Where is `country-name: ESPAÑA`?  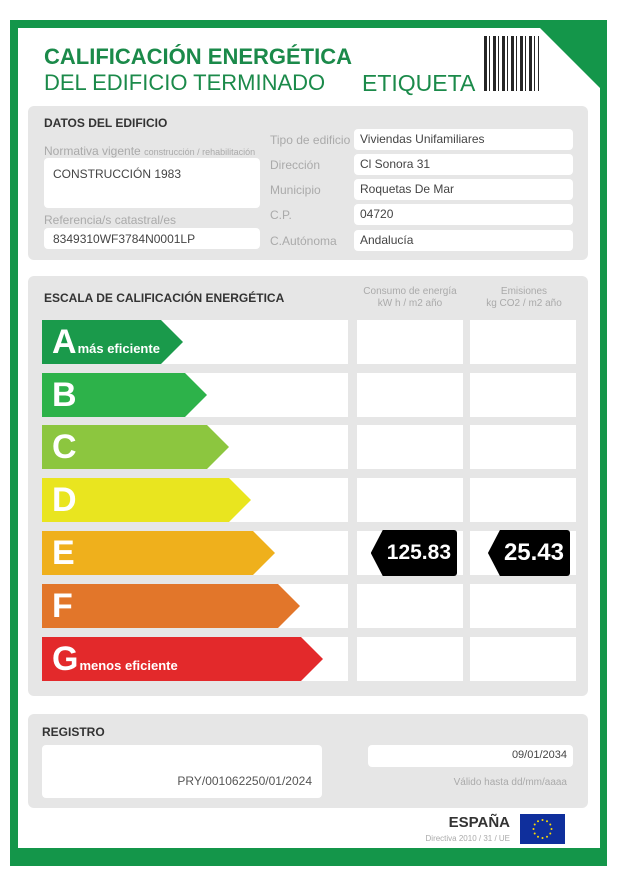 country-name: ESPAÑA is located at coordinates (479, 822).